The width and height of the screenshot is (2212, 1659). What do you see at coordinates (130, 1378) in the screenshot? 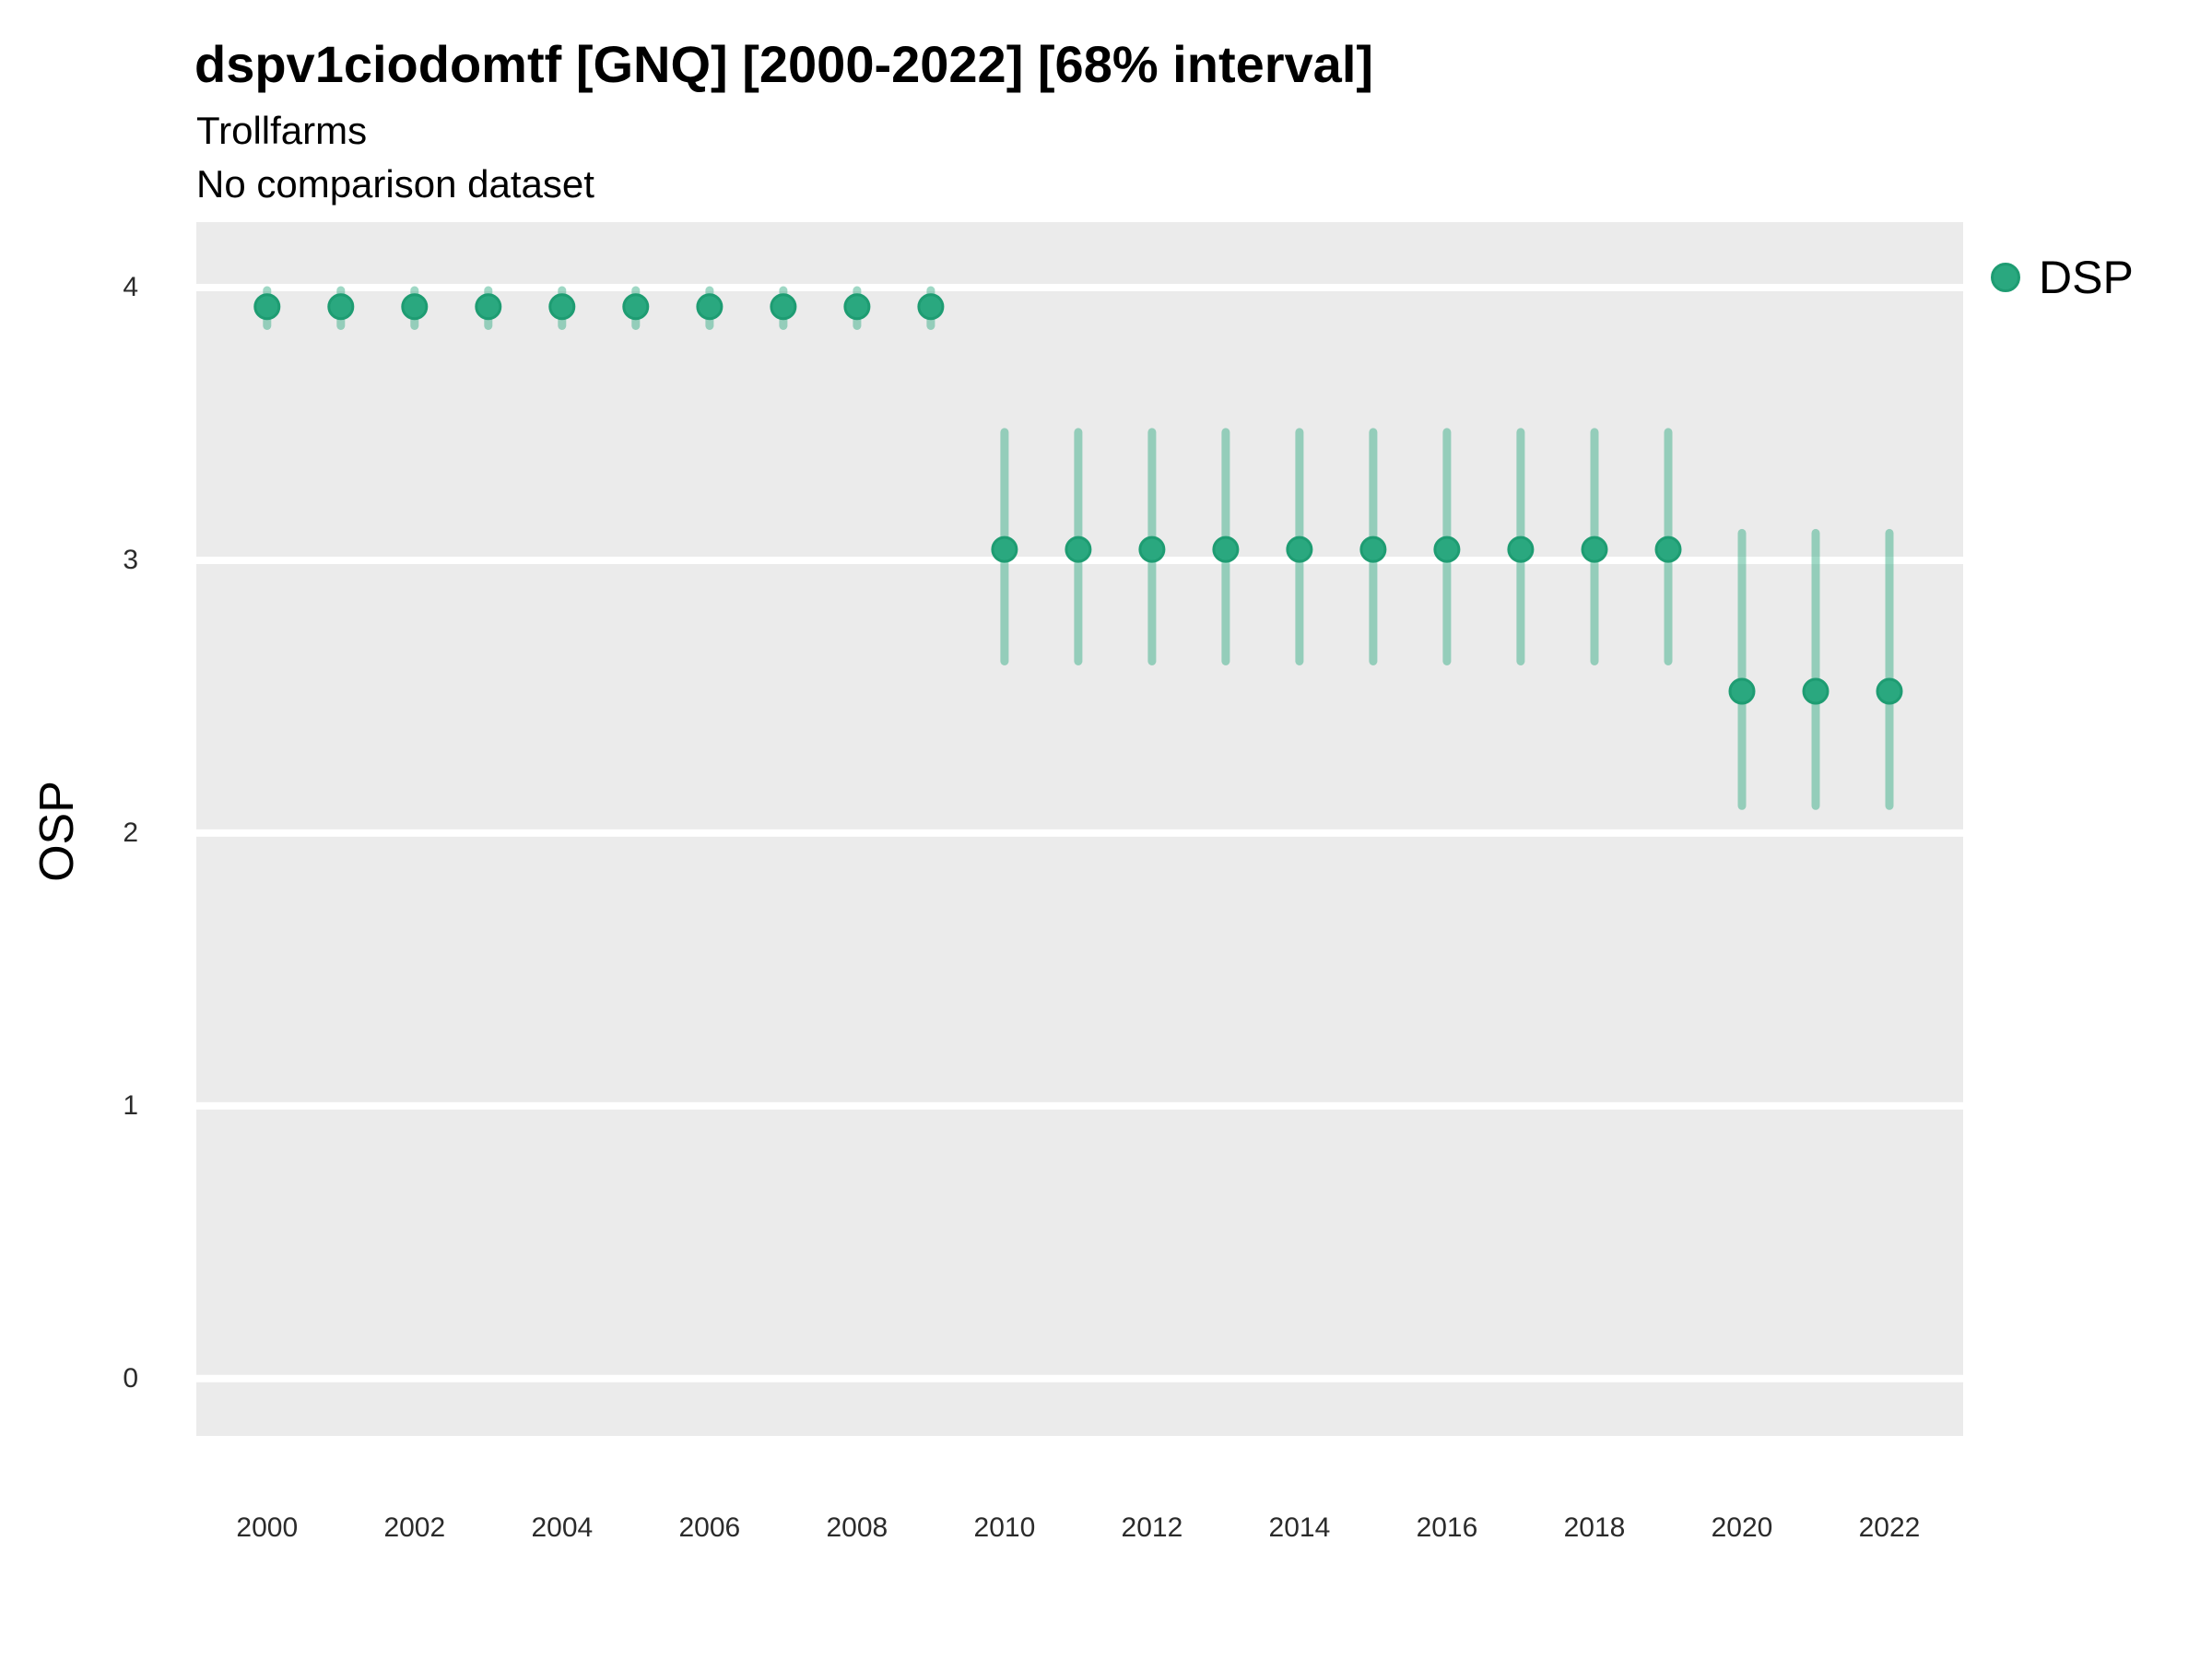
I see `y-tick-label: 0` at bounding box center [130, 1378].